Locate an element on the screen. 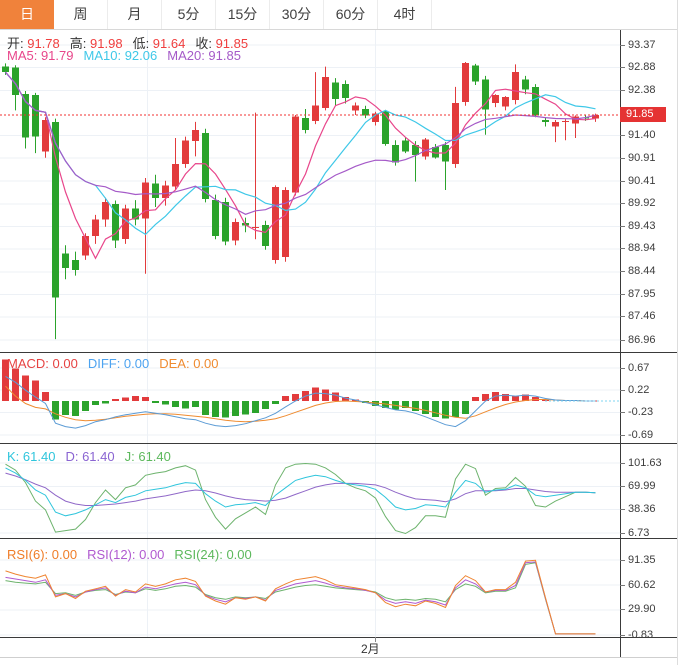 This screenshot has width=678, height=665. axis-tick-label: 87.46 is located at coordinates (642, 316).